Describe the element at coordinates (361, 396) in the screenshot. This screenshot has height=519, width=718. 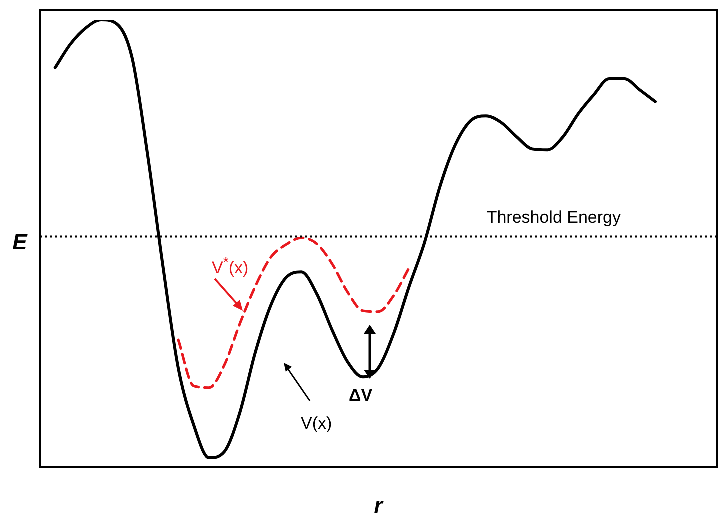
I see `annotation: ΔV` at that location.